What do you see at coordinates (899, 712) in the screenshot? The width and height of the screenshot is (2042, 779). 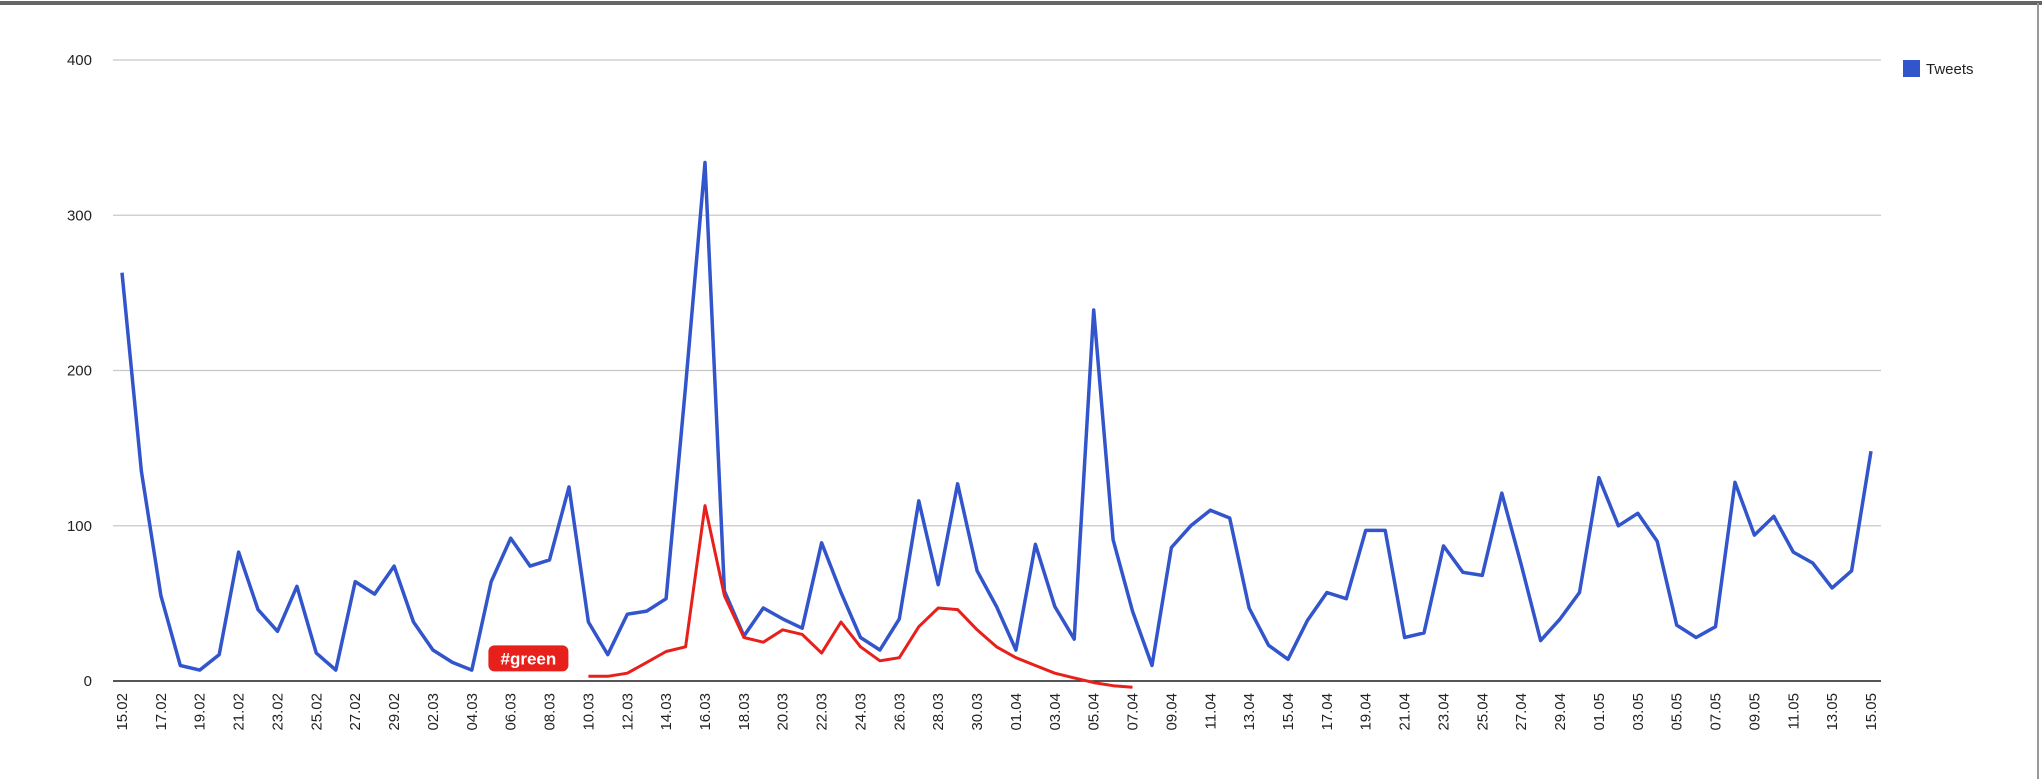 I see `x-tick-label: 26.03` at bounding box center [899, 712].